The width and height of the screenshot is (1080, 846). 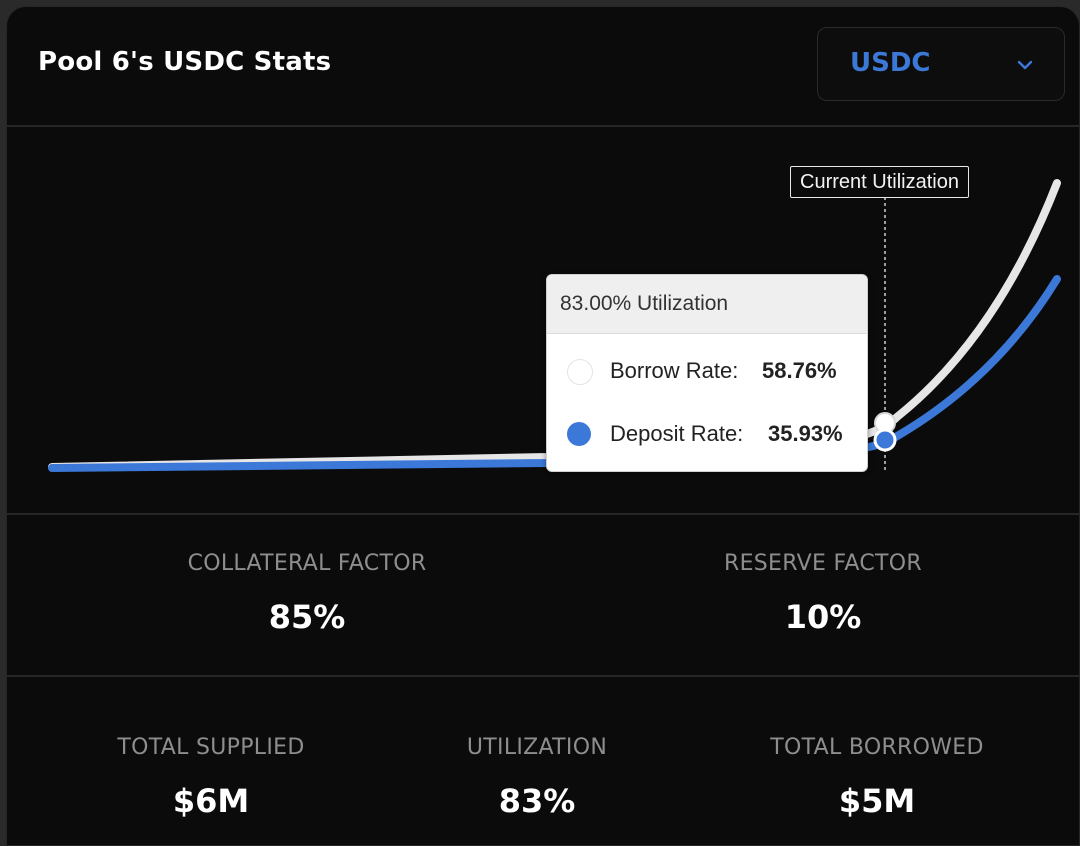 What do you see at coordinates (537, 747) in the screenshot?
I see `stat-label: UTILIZATION` at bounding box center [537, 747].